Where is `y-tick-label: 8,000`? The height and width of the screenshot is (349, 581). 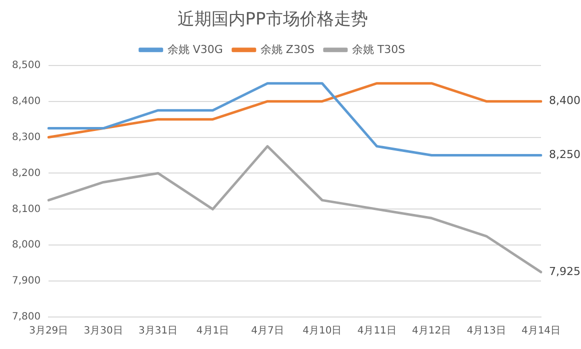
y-tick-label: 8,000 is located at coordinates (26, 245).